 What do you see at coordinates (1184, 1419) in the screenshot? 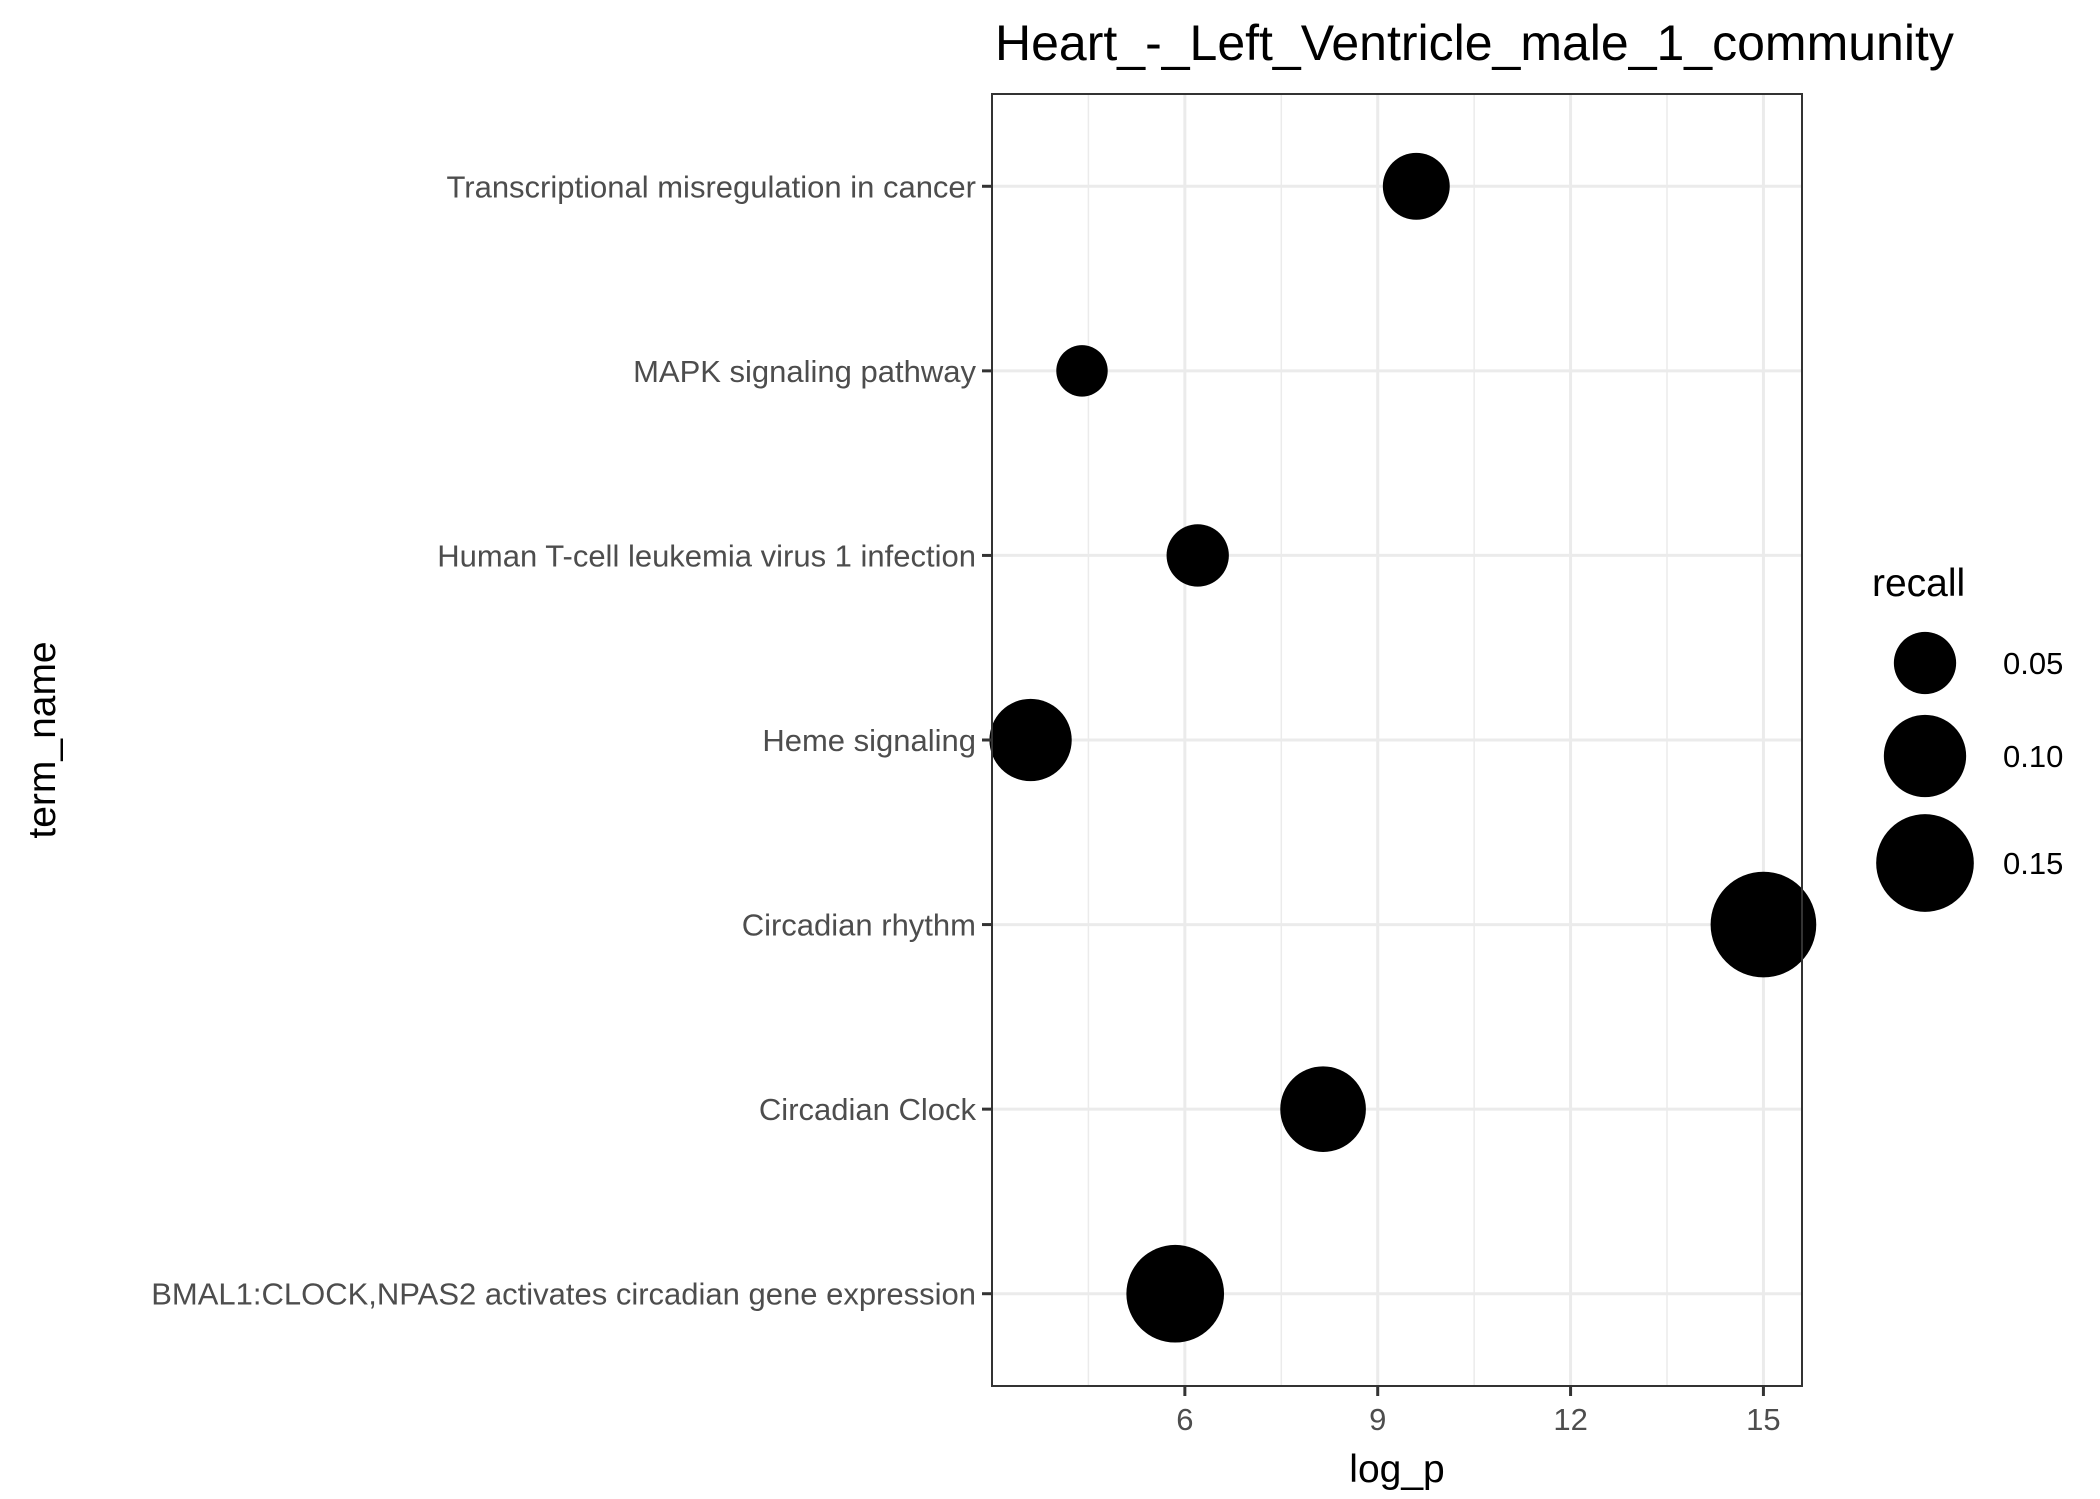
I see `x-tick-label: 6` at bounding box center [1184, 1419].